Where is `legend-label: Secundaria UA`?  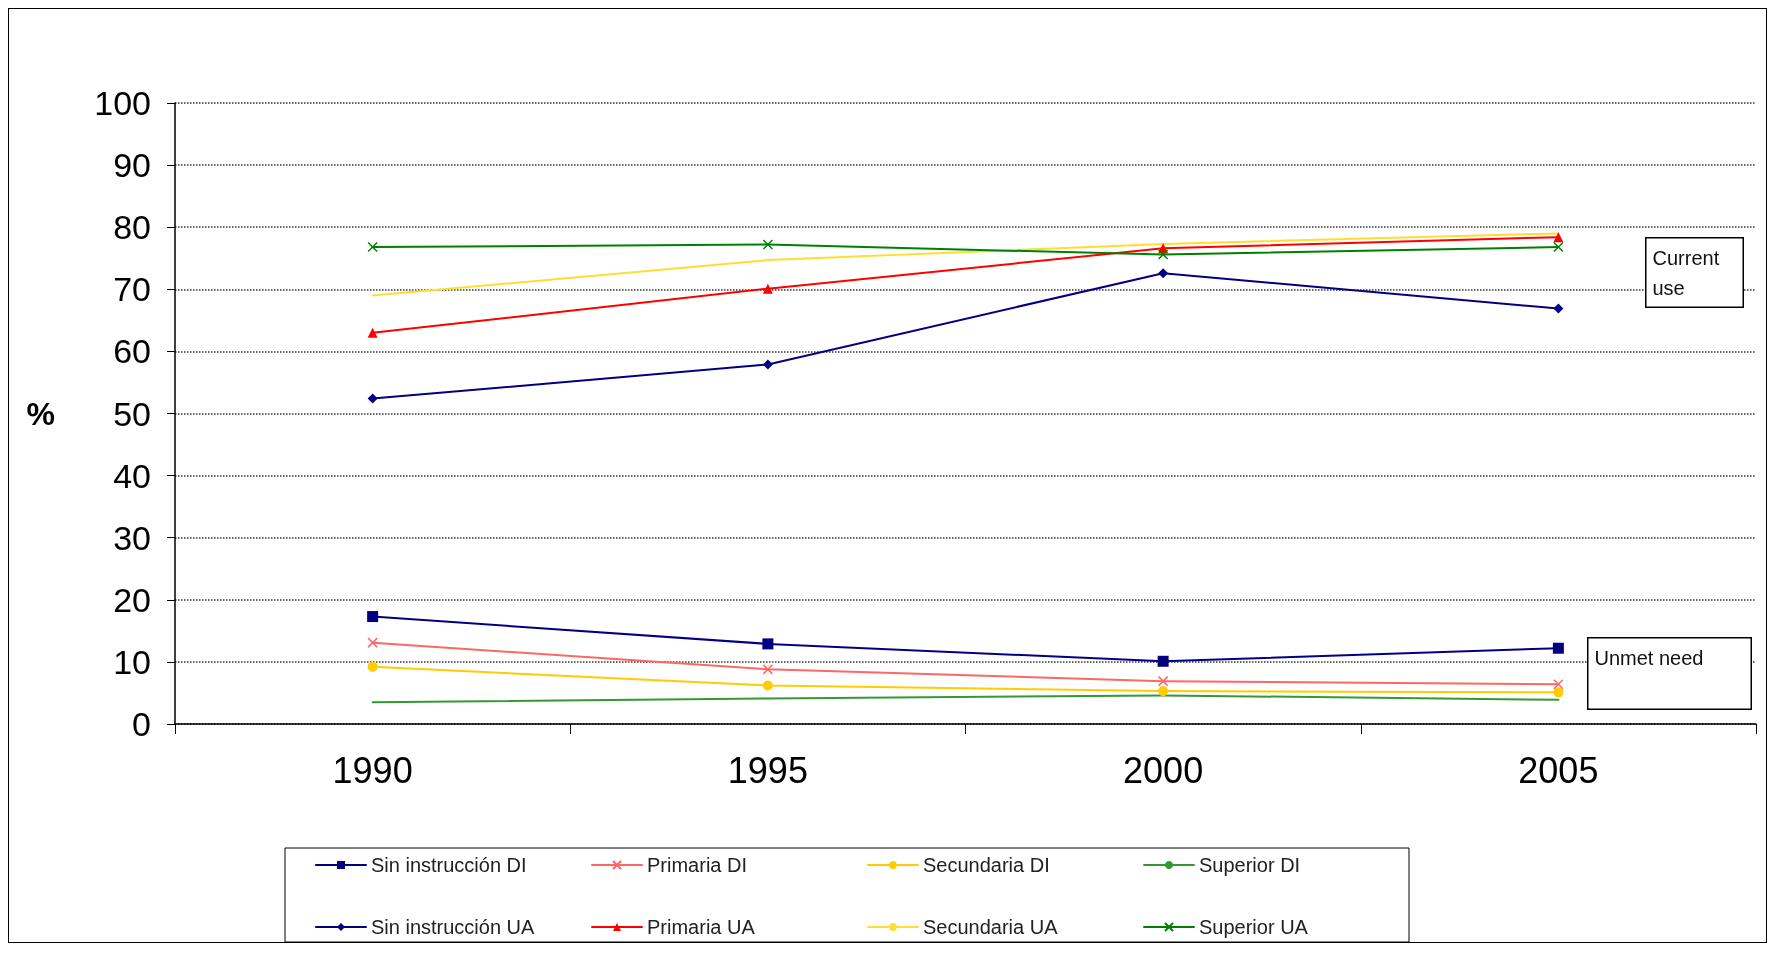
legend-label: Secundaria UA is located at coordinates (991, 927).